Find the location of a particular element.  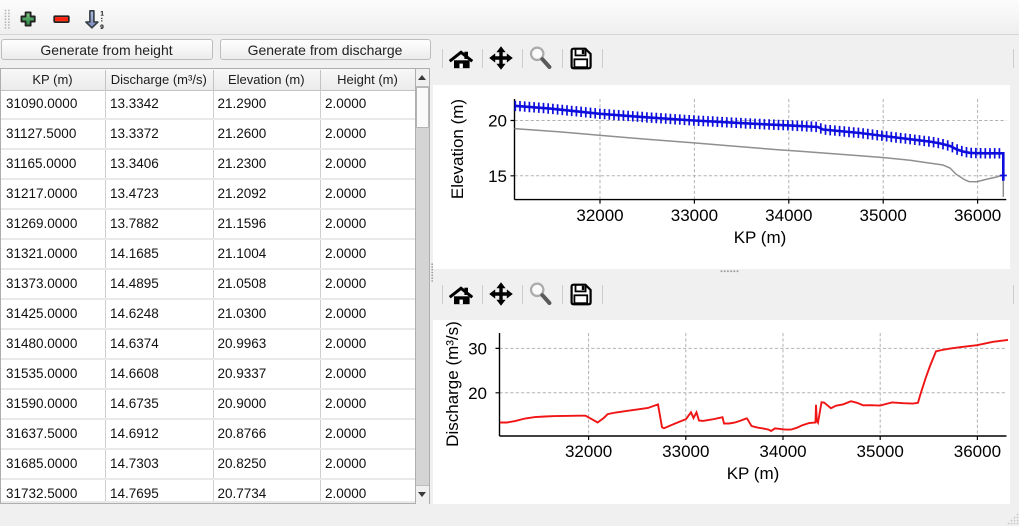

svg-text: 1 is located at coordinates (102, 13).